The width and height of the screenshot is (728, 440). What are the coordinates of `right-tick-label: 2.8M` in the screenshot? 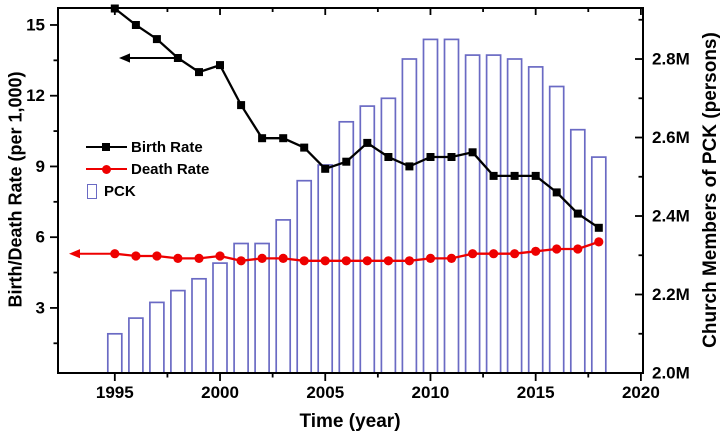 It's located at (671, 59).